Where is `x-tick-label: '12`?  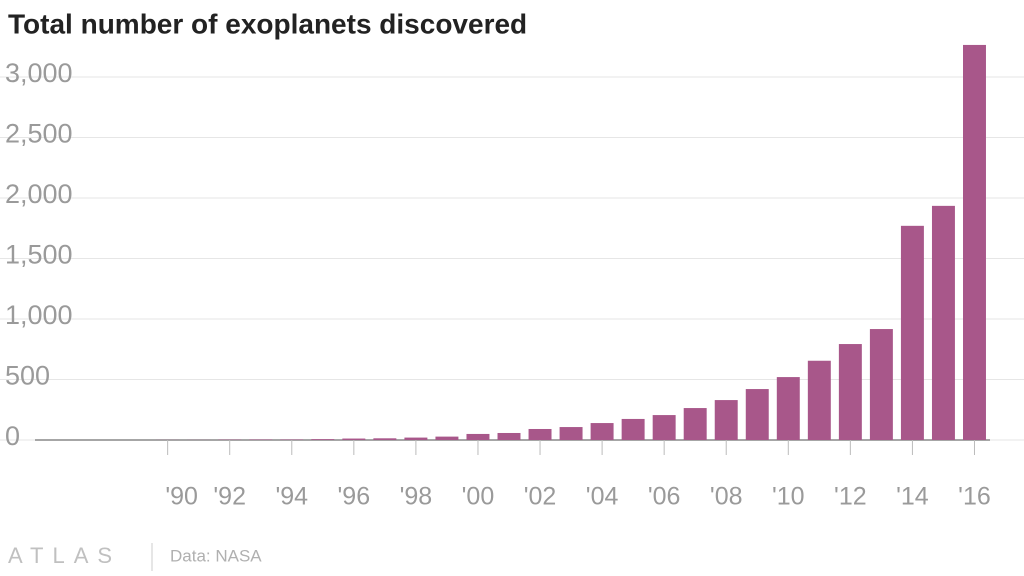
x-tick-label: '12 is located at coordinates (850, 497).